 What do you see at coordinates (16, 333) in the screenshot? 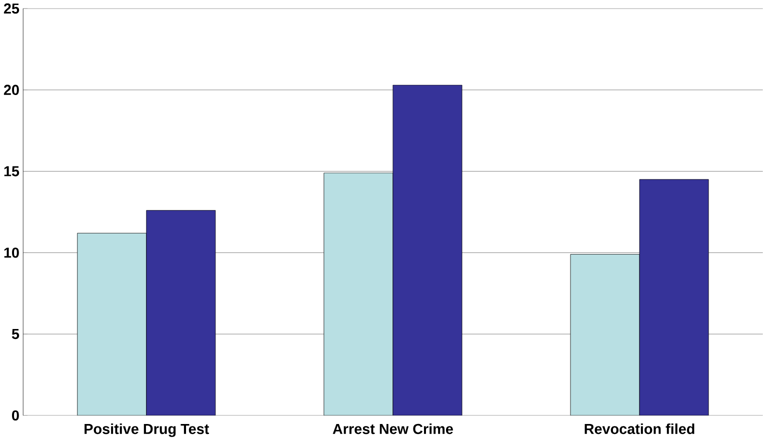
I see `y-tick-label: 5` at bounding box center [16, 333].